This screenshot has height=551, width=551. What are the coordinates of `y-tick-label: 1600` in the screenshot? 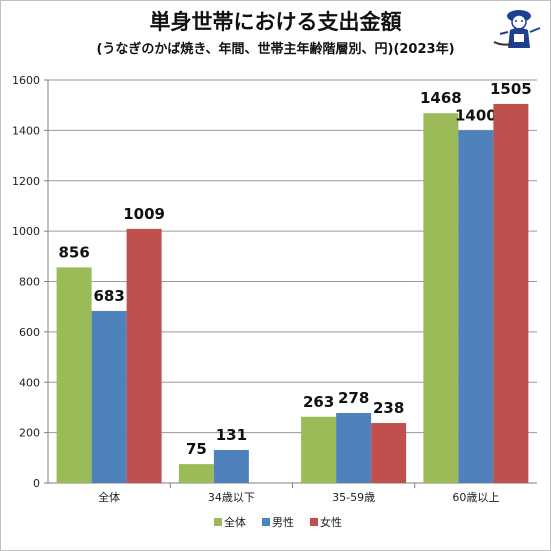 It's located at (26, 80).